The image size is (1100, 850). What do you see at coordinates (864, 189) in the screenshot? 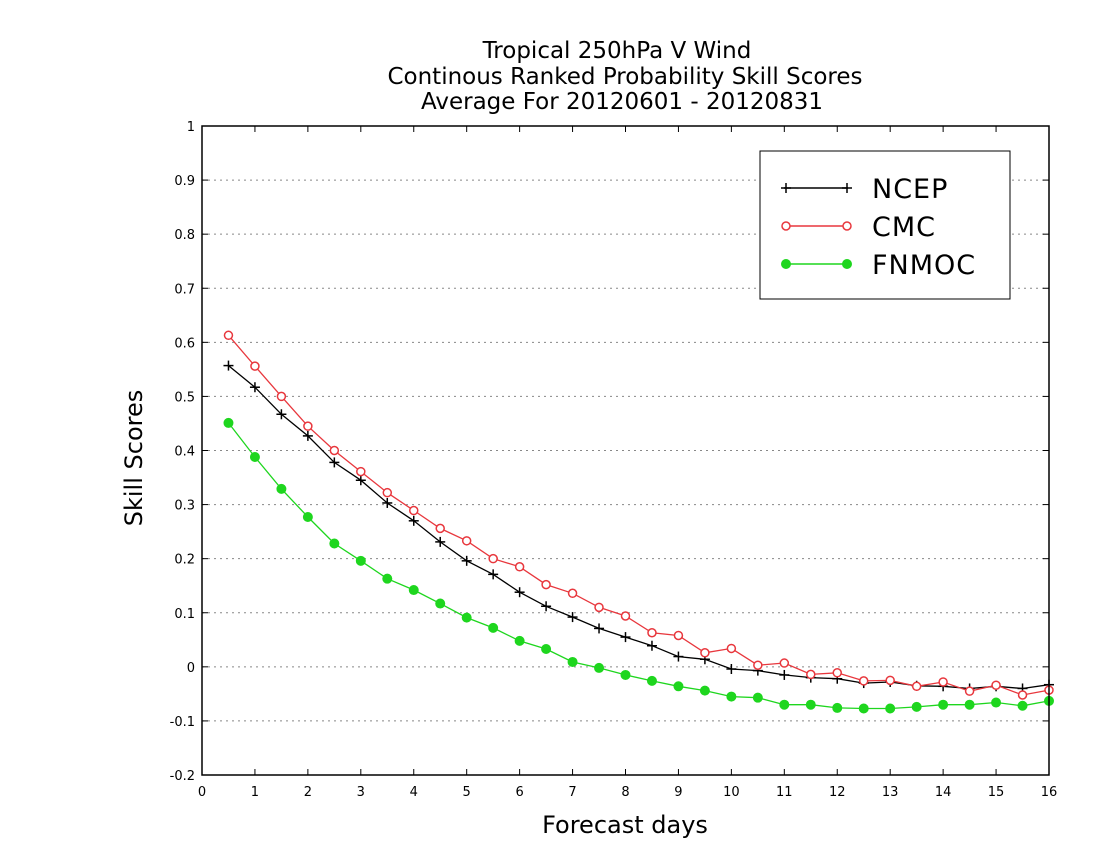
I see `legend-item-ncep: NCEP` at bounding box center [864, 189].